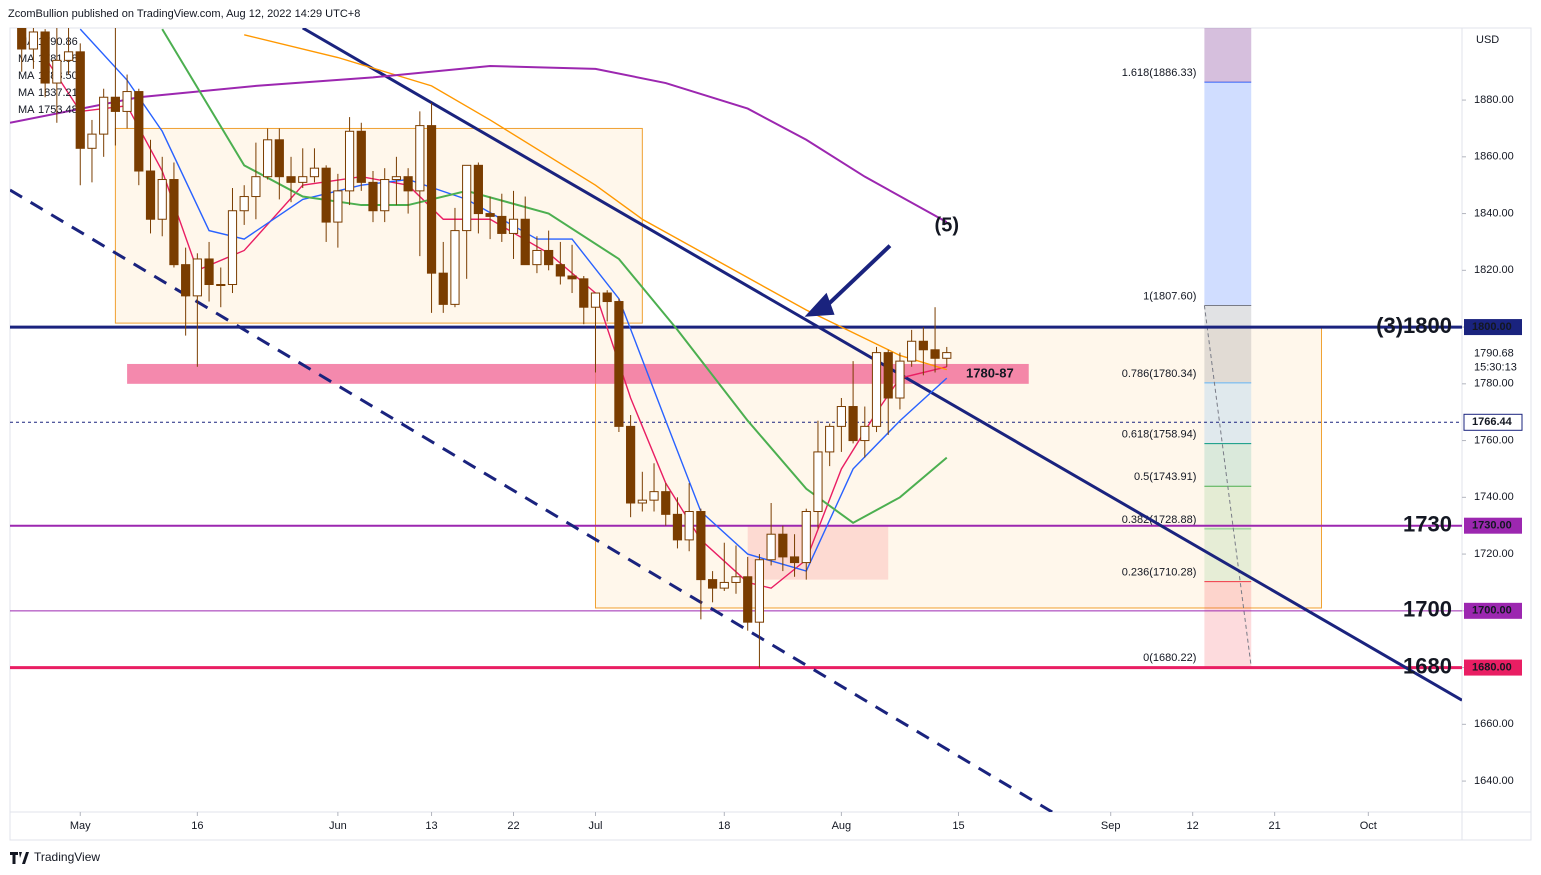 The height and width of the screenshot is (875, 1541). Describe the element at coordinates (1492, 422) in the screenshot. I see `marker-badge-label: 1766.44` at that location.